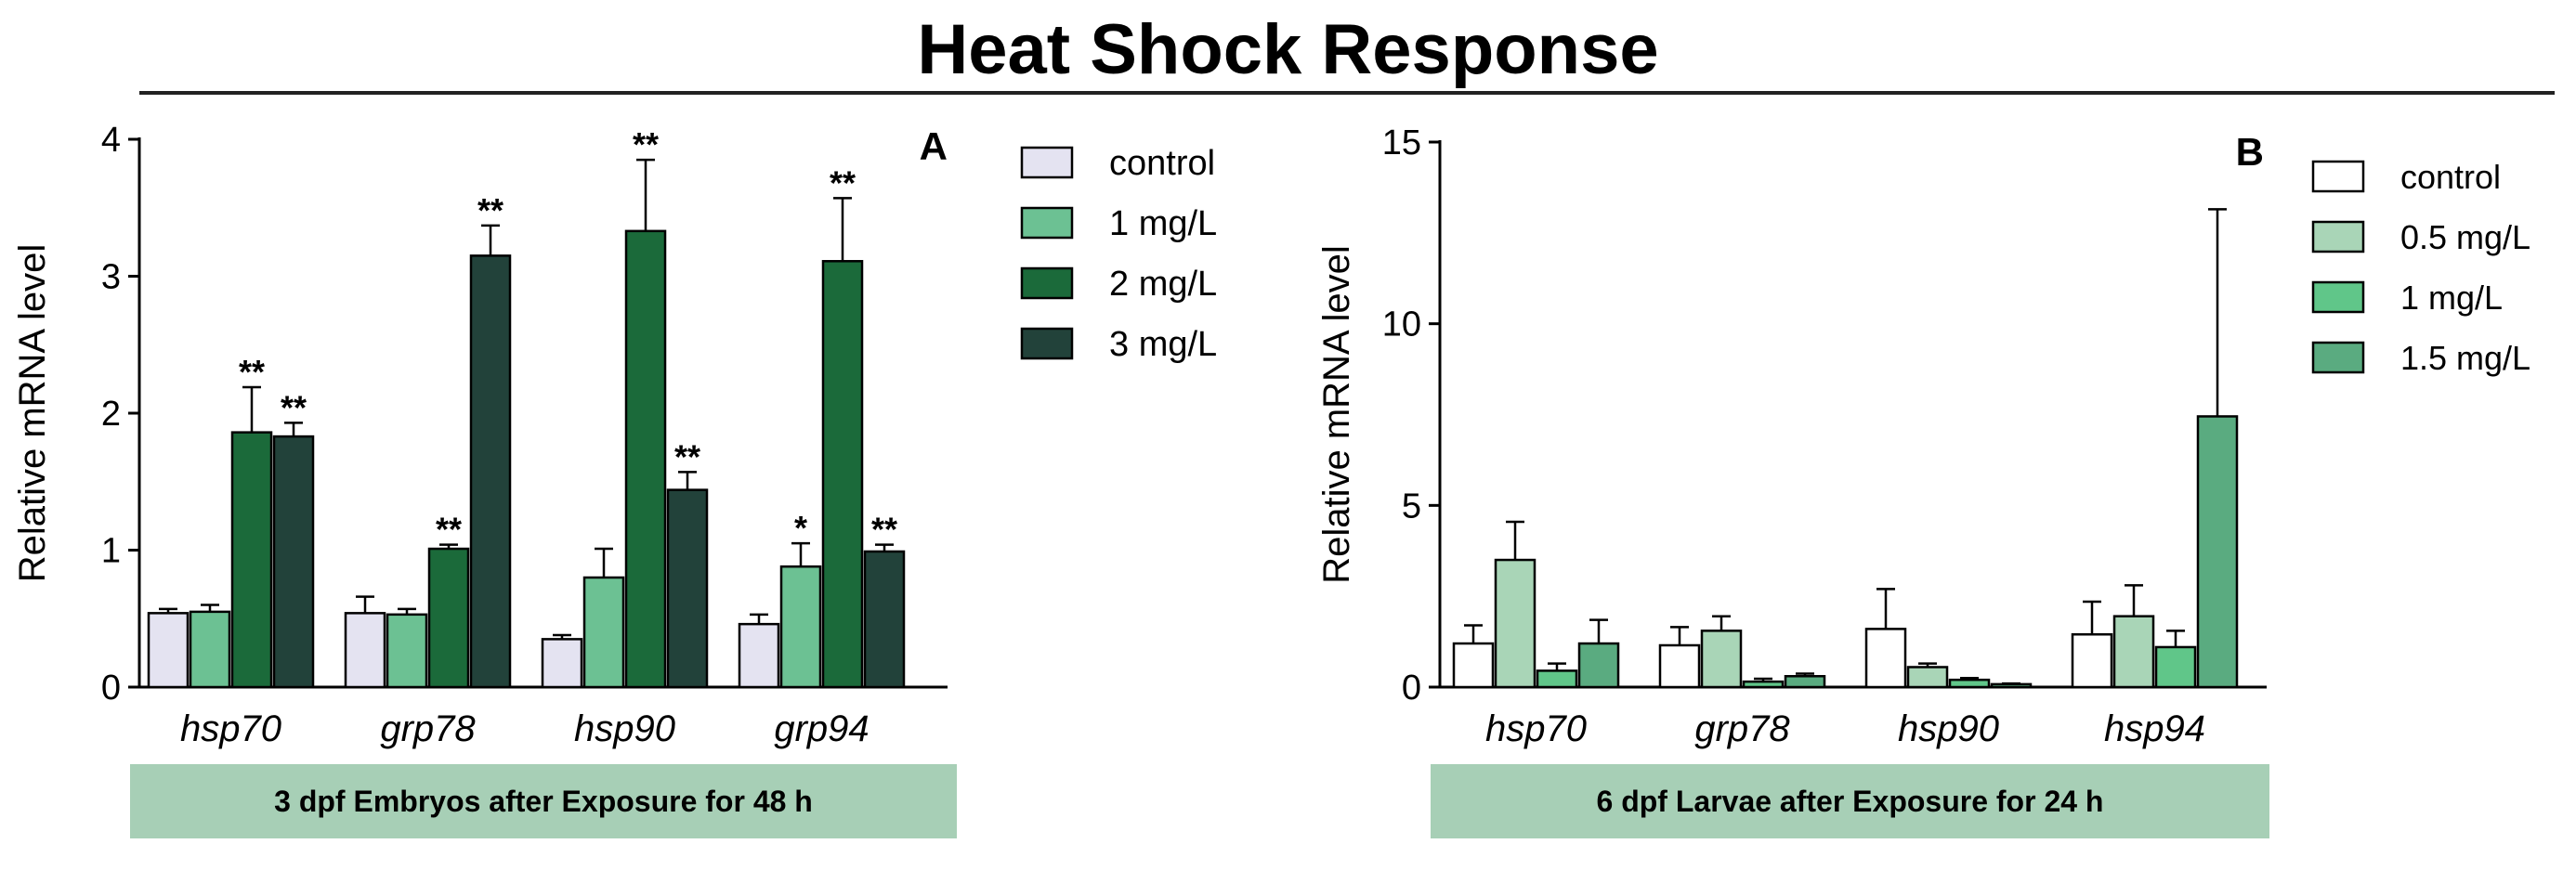 This screenshot has width=2576, height=870. I want to click on x-category-label: hsp94, so click(2154, 728).